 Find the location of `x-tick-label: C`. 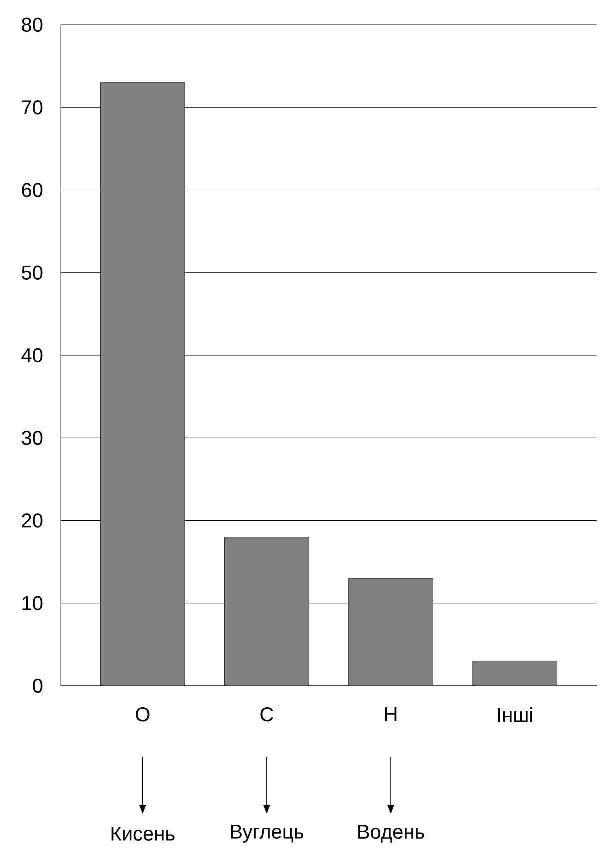

x-tick-label: C is located at coordinates (267, 715).